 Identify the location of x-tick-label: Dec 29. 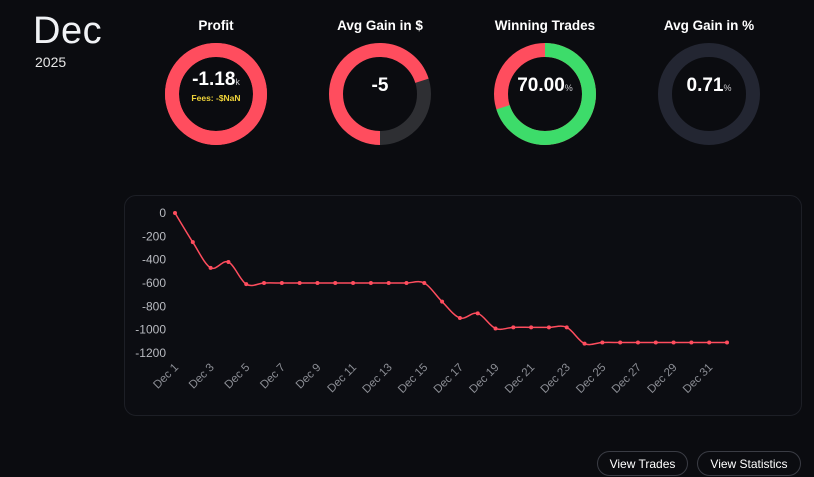
(662, 379).